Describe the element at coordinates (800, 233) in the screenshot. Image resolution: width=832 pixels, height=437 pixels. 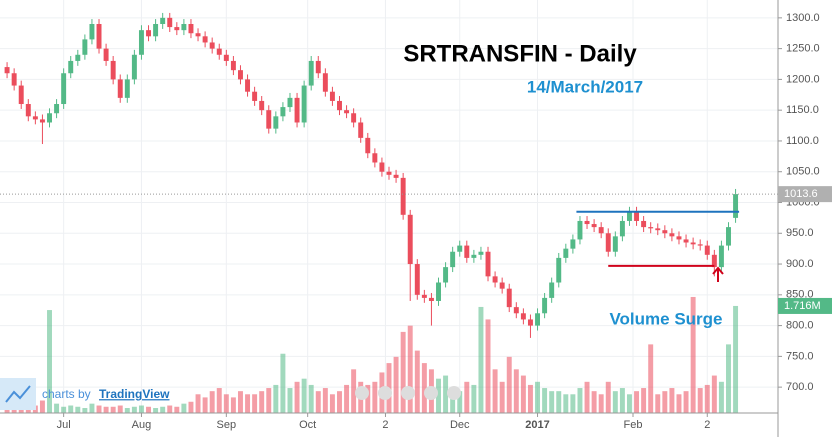
I see `y-tick-label: 950.0` at that location.